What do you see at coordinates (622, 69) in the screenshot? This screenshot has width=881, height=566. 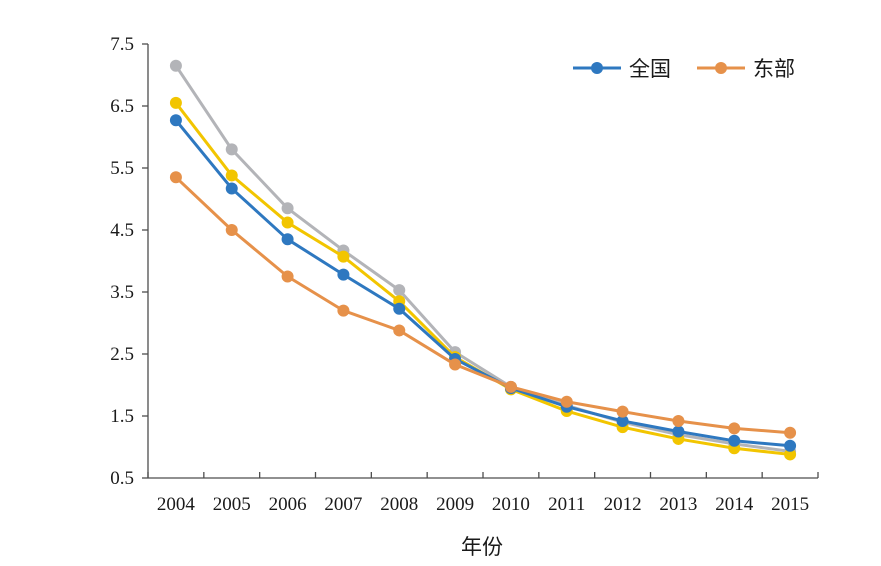 I see `legend-item: 全国` at bounding box center [622, 69].